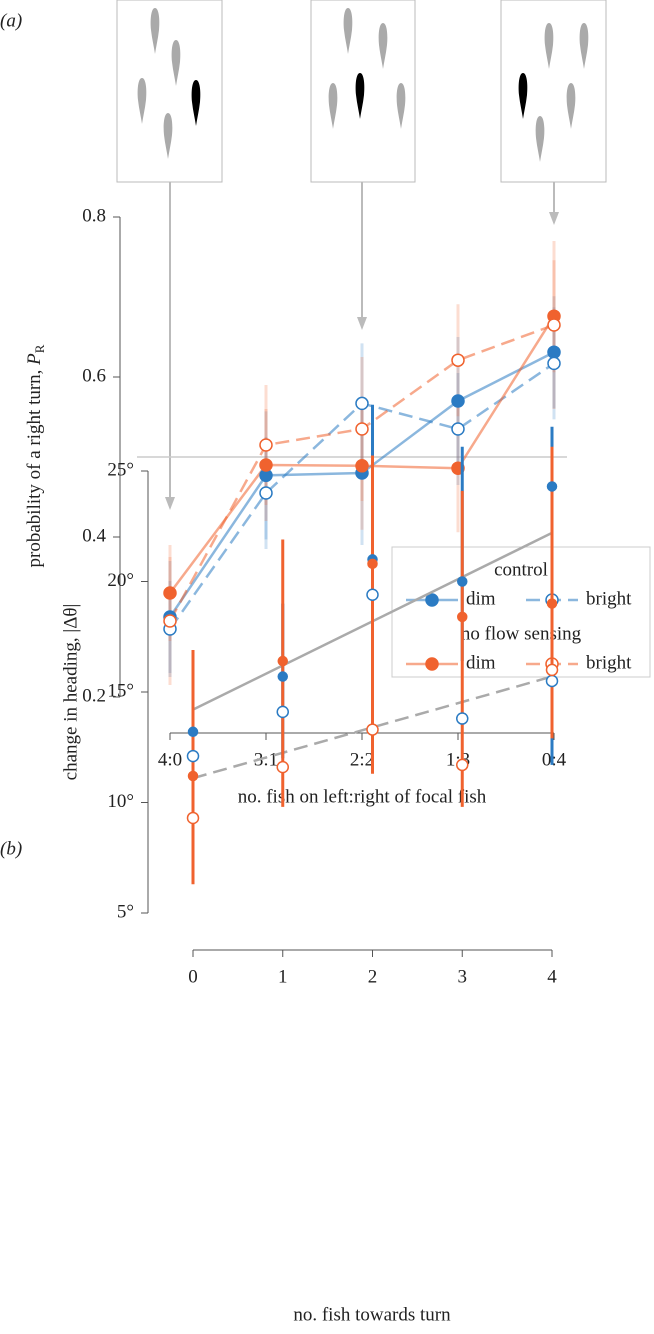 This screenshot has height=1334, width=654. What do you see at coordinates (34, 359) in the screenshot?
I see `y-axis-label-symbol: P` at bounding box center [34, 359].